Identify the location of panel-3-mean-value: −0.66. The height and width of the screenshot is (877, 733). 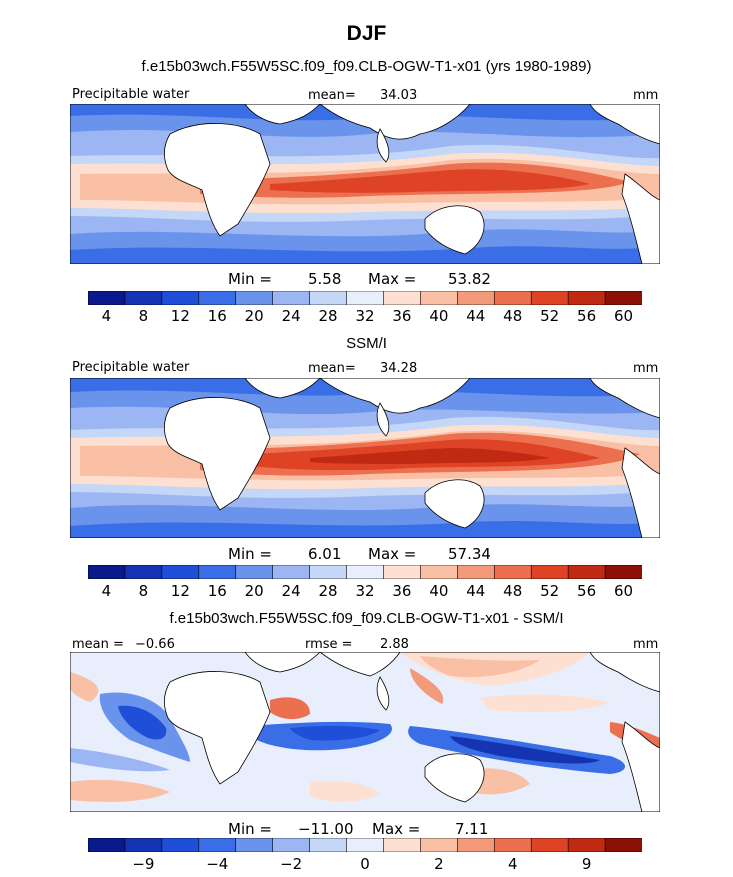
(155, 644).